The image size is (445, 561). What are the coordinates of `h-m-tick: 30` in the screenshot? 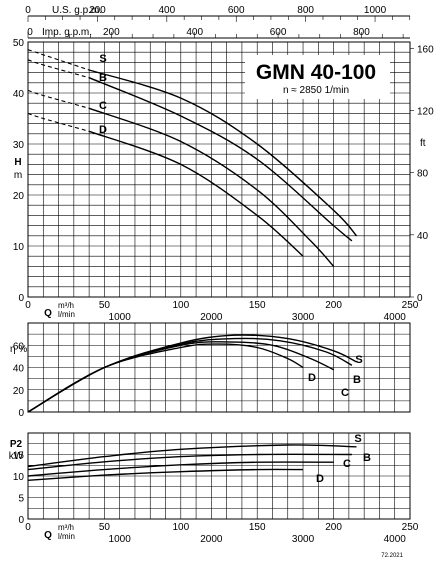 It's located at (19, 145).